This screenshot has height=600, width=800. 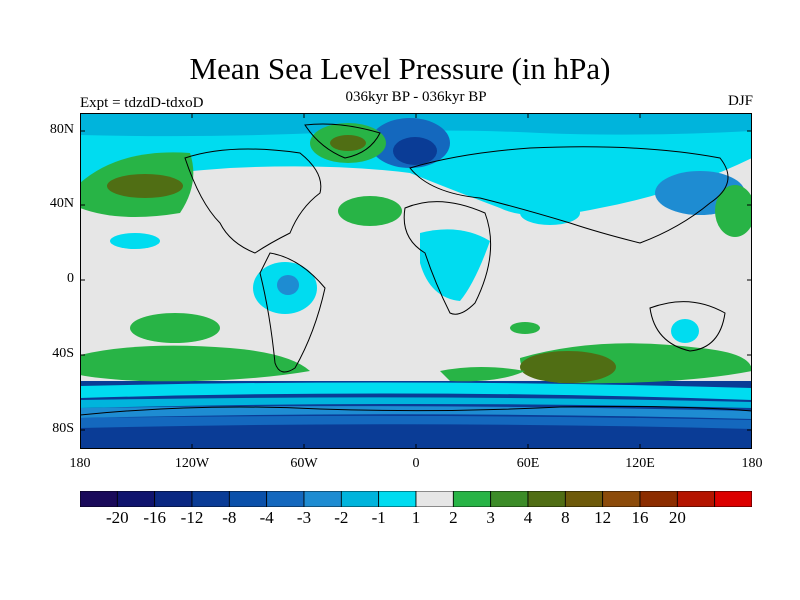 I want to click on latitude-tick-label: 40N, so click(x=61, y=203).